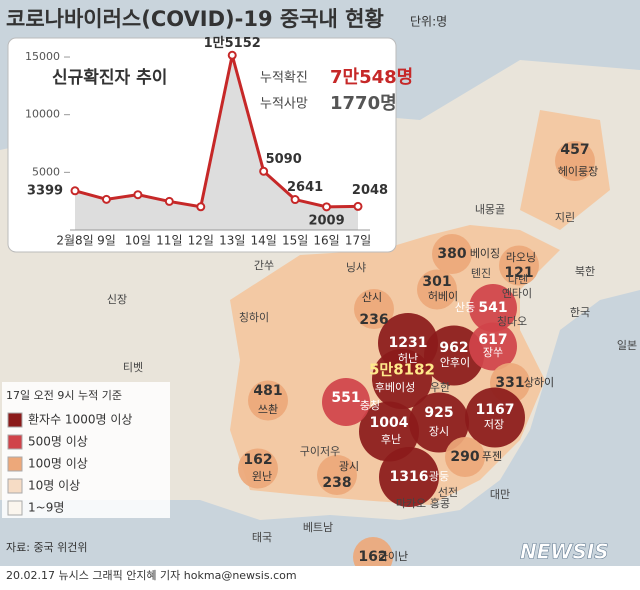 This screenshot has width=640, height=590. I want to click on province-name: 광시, so click(349, 466).